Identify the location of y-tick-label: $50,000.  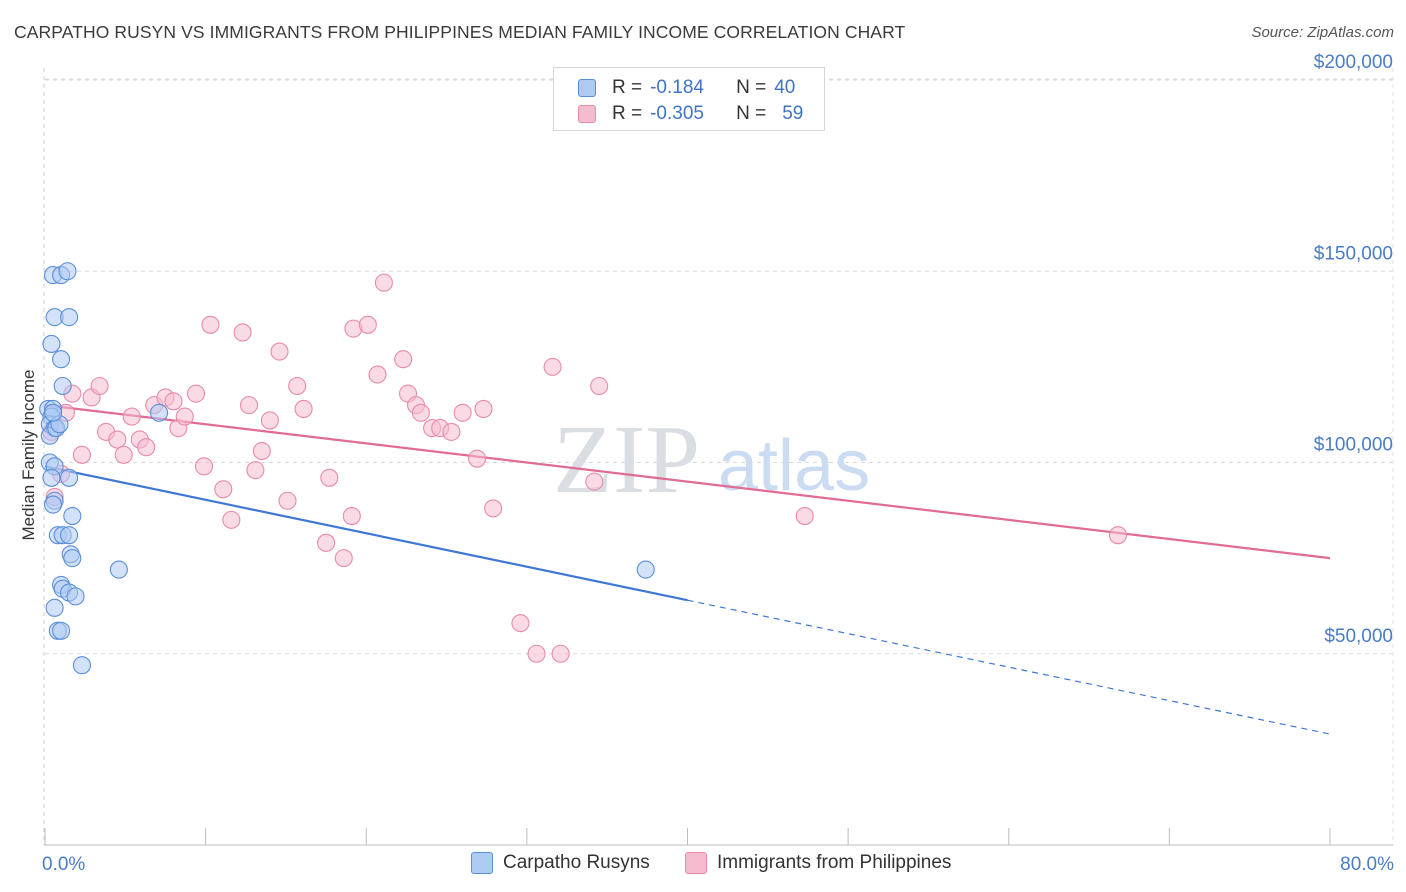
(1358, 636).